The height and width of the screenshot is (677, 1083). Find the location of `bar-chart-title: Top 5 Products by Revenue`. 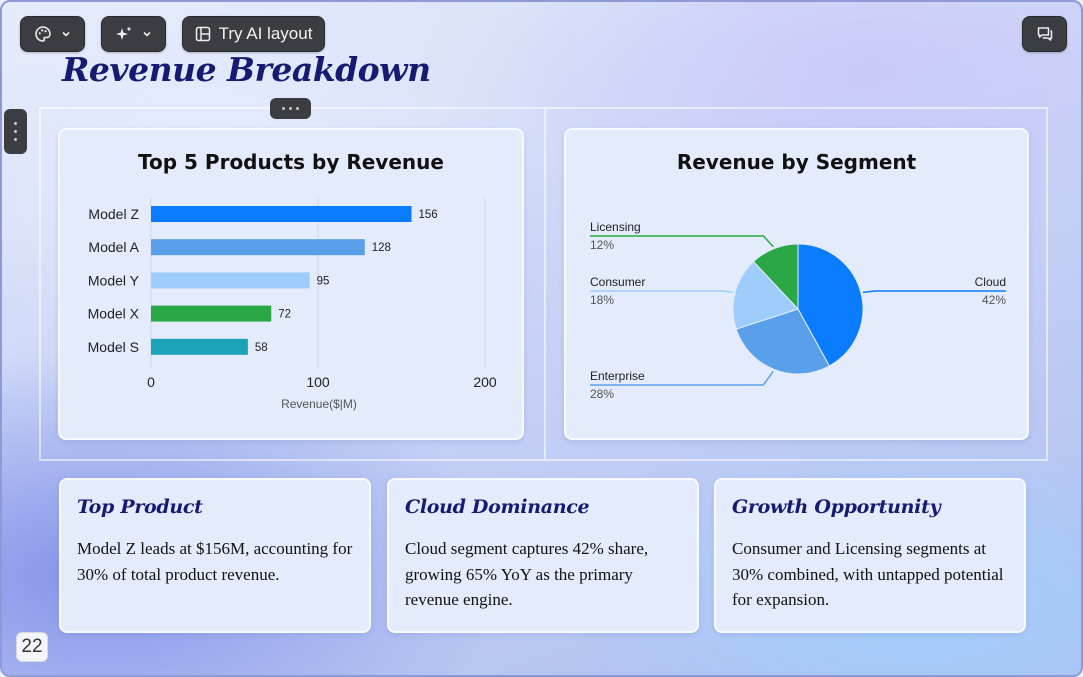

bar-chart-title: Top 5 Products by Revenue is located at coordinates (291, 162).